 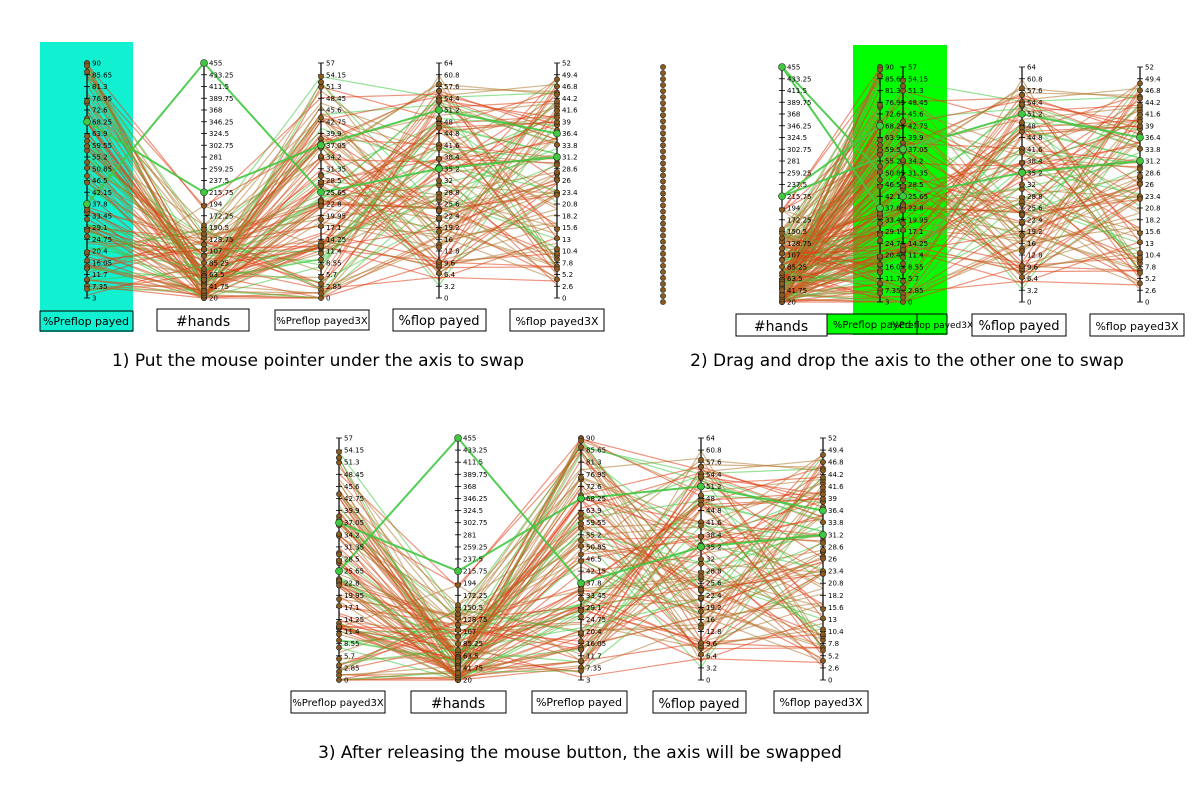 I want to click on axis-tick-label: 52, so click(x=566, y=64).